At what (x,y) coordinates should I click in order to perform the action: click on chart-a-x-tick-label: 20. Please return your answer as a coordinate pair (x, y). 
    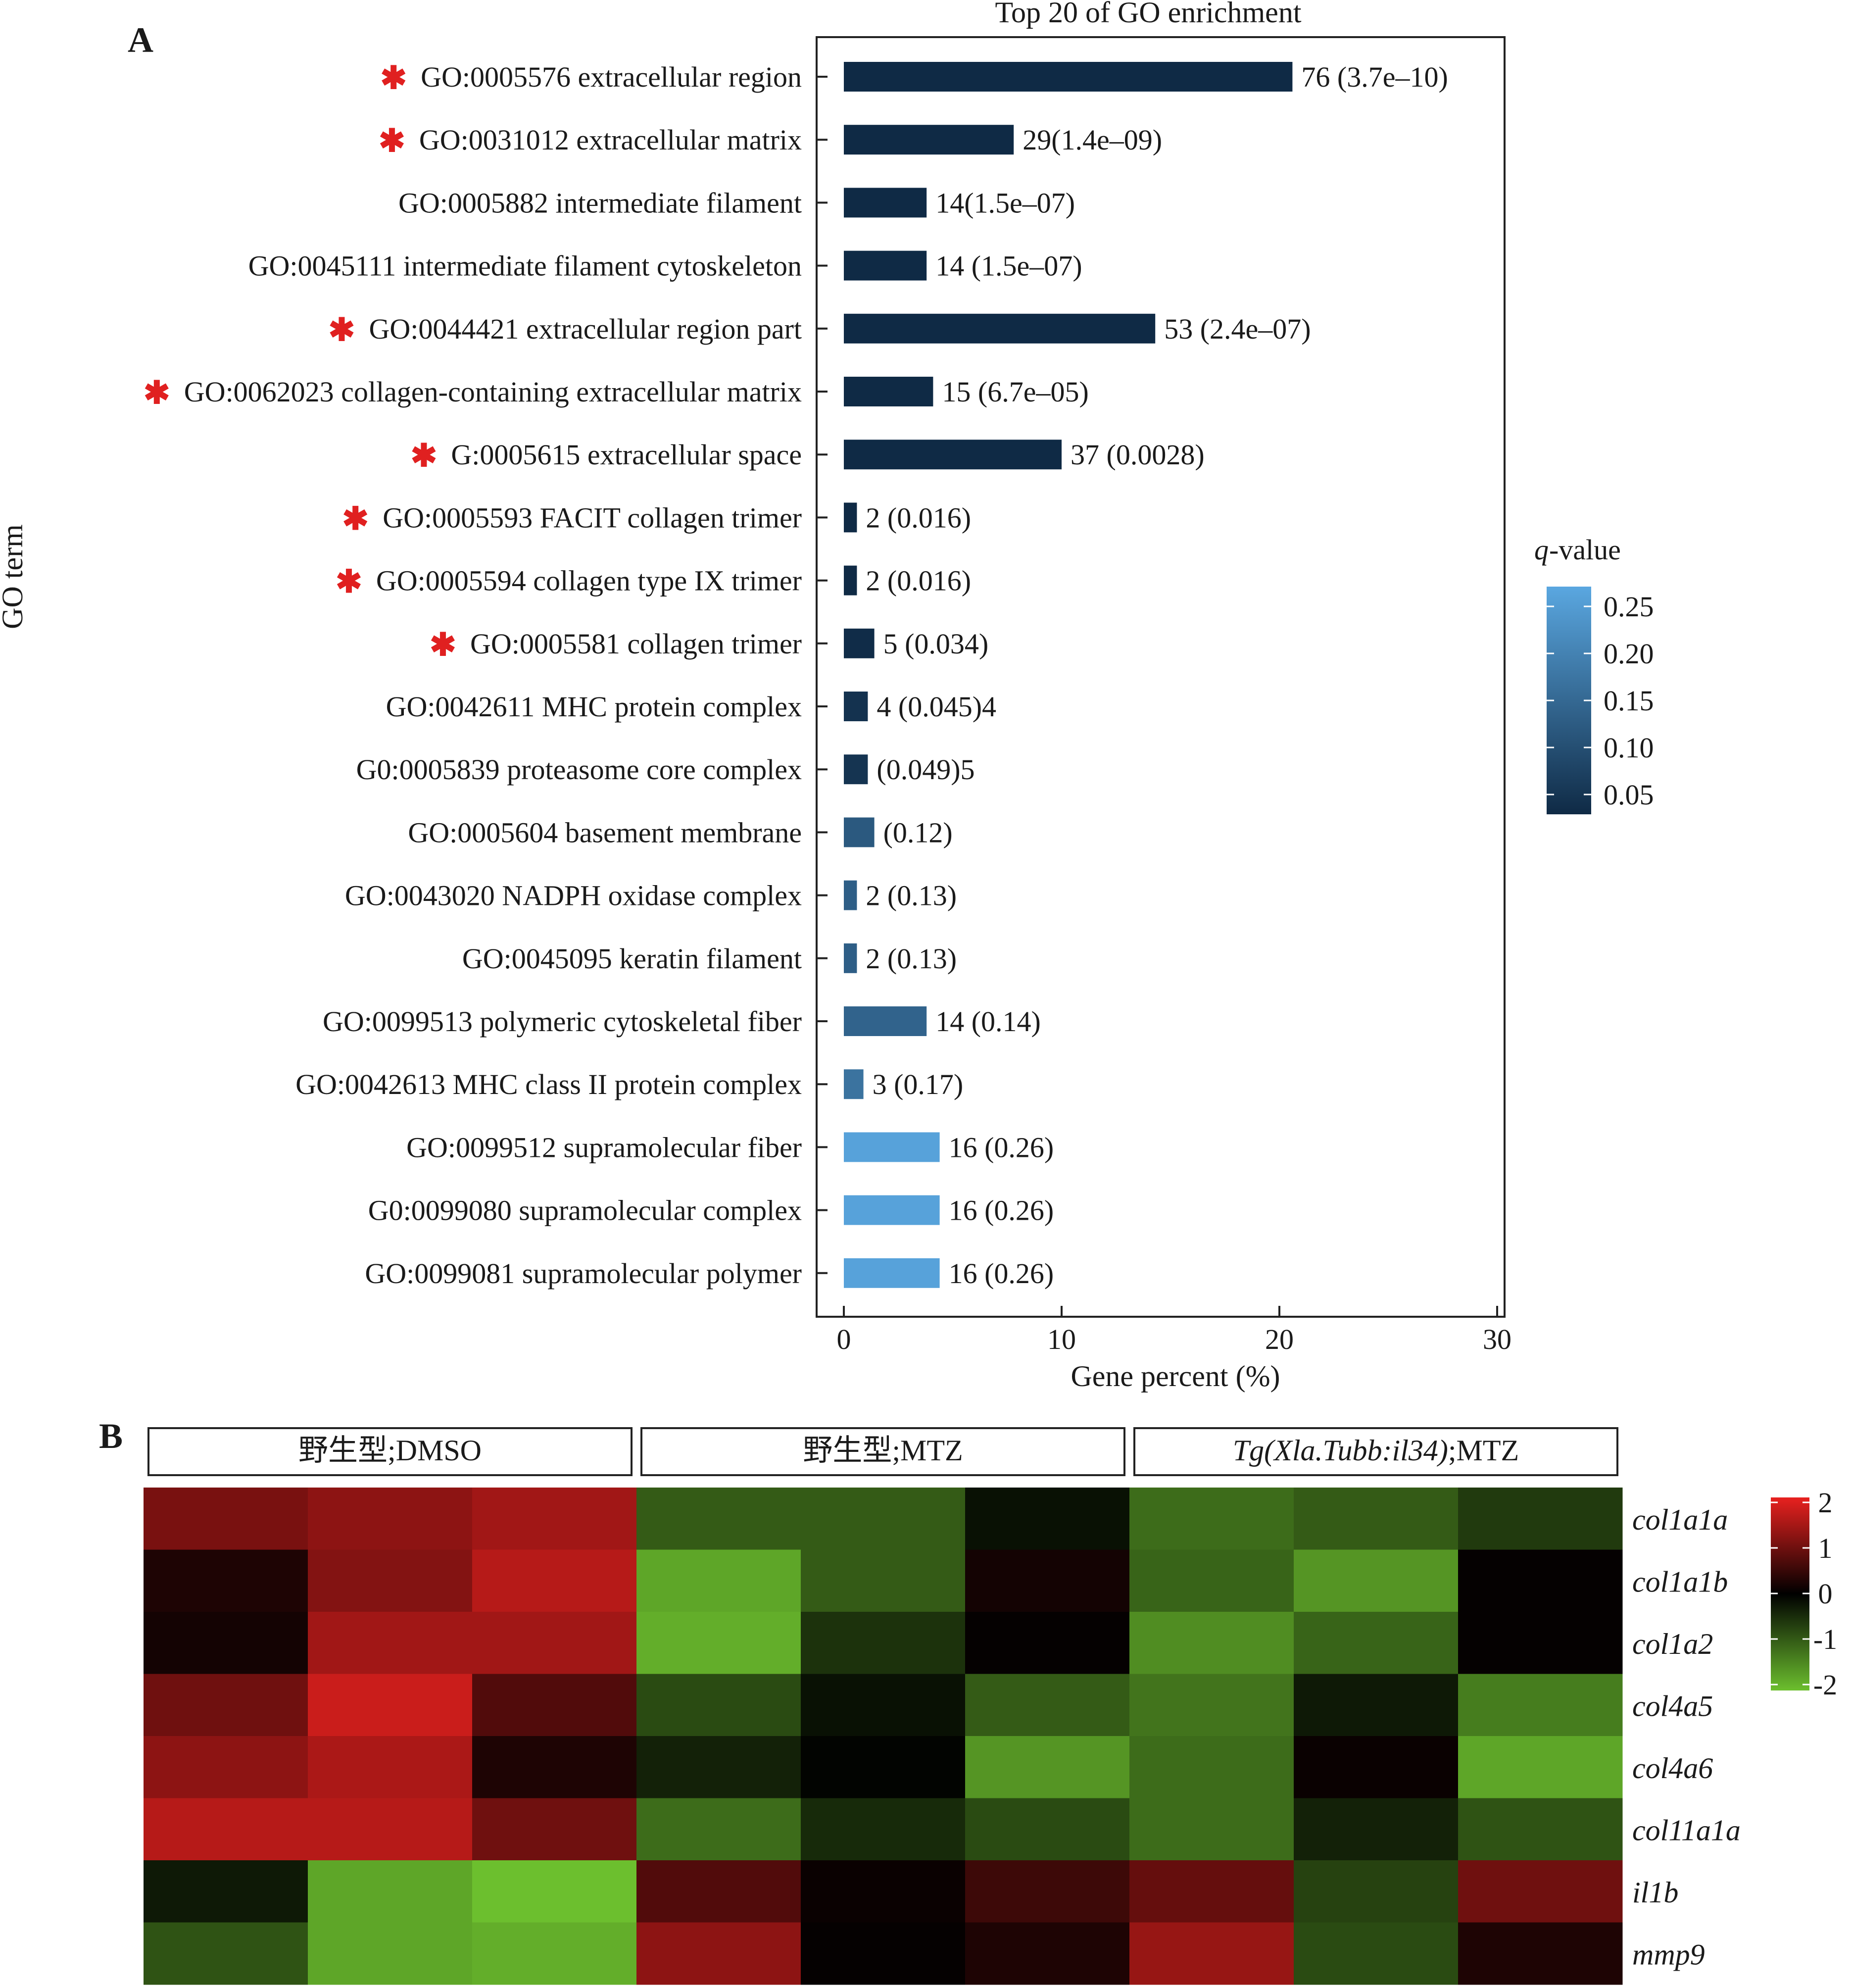
    Looking at the image, I should click on (1279, 1339).